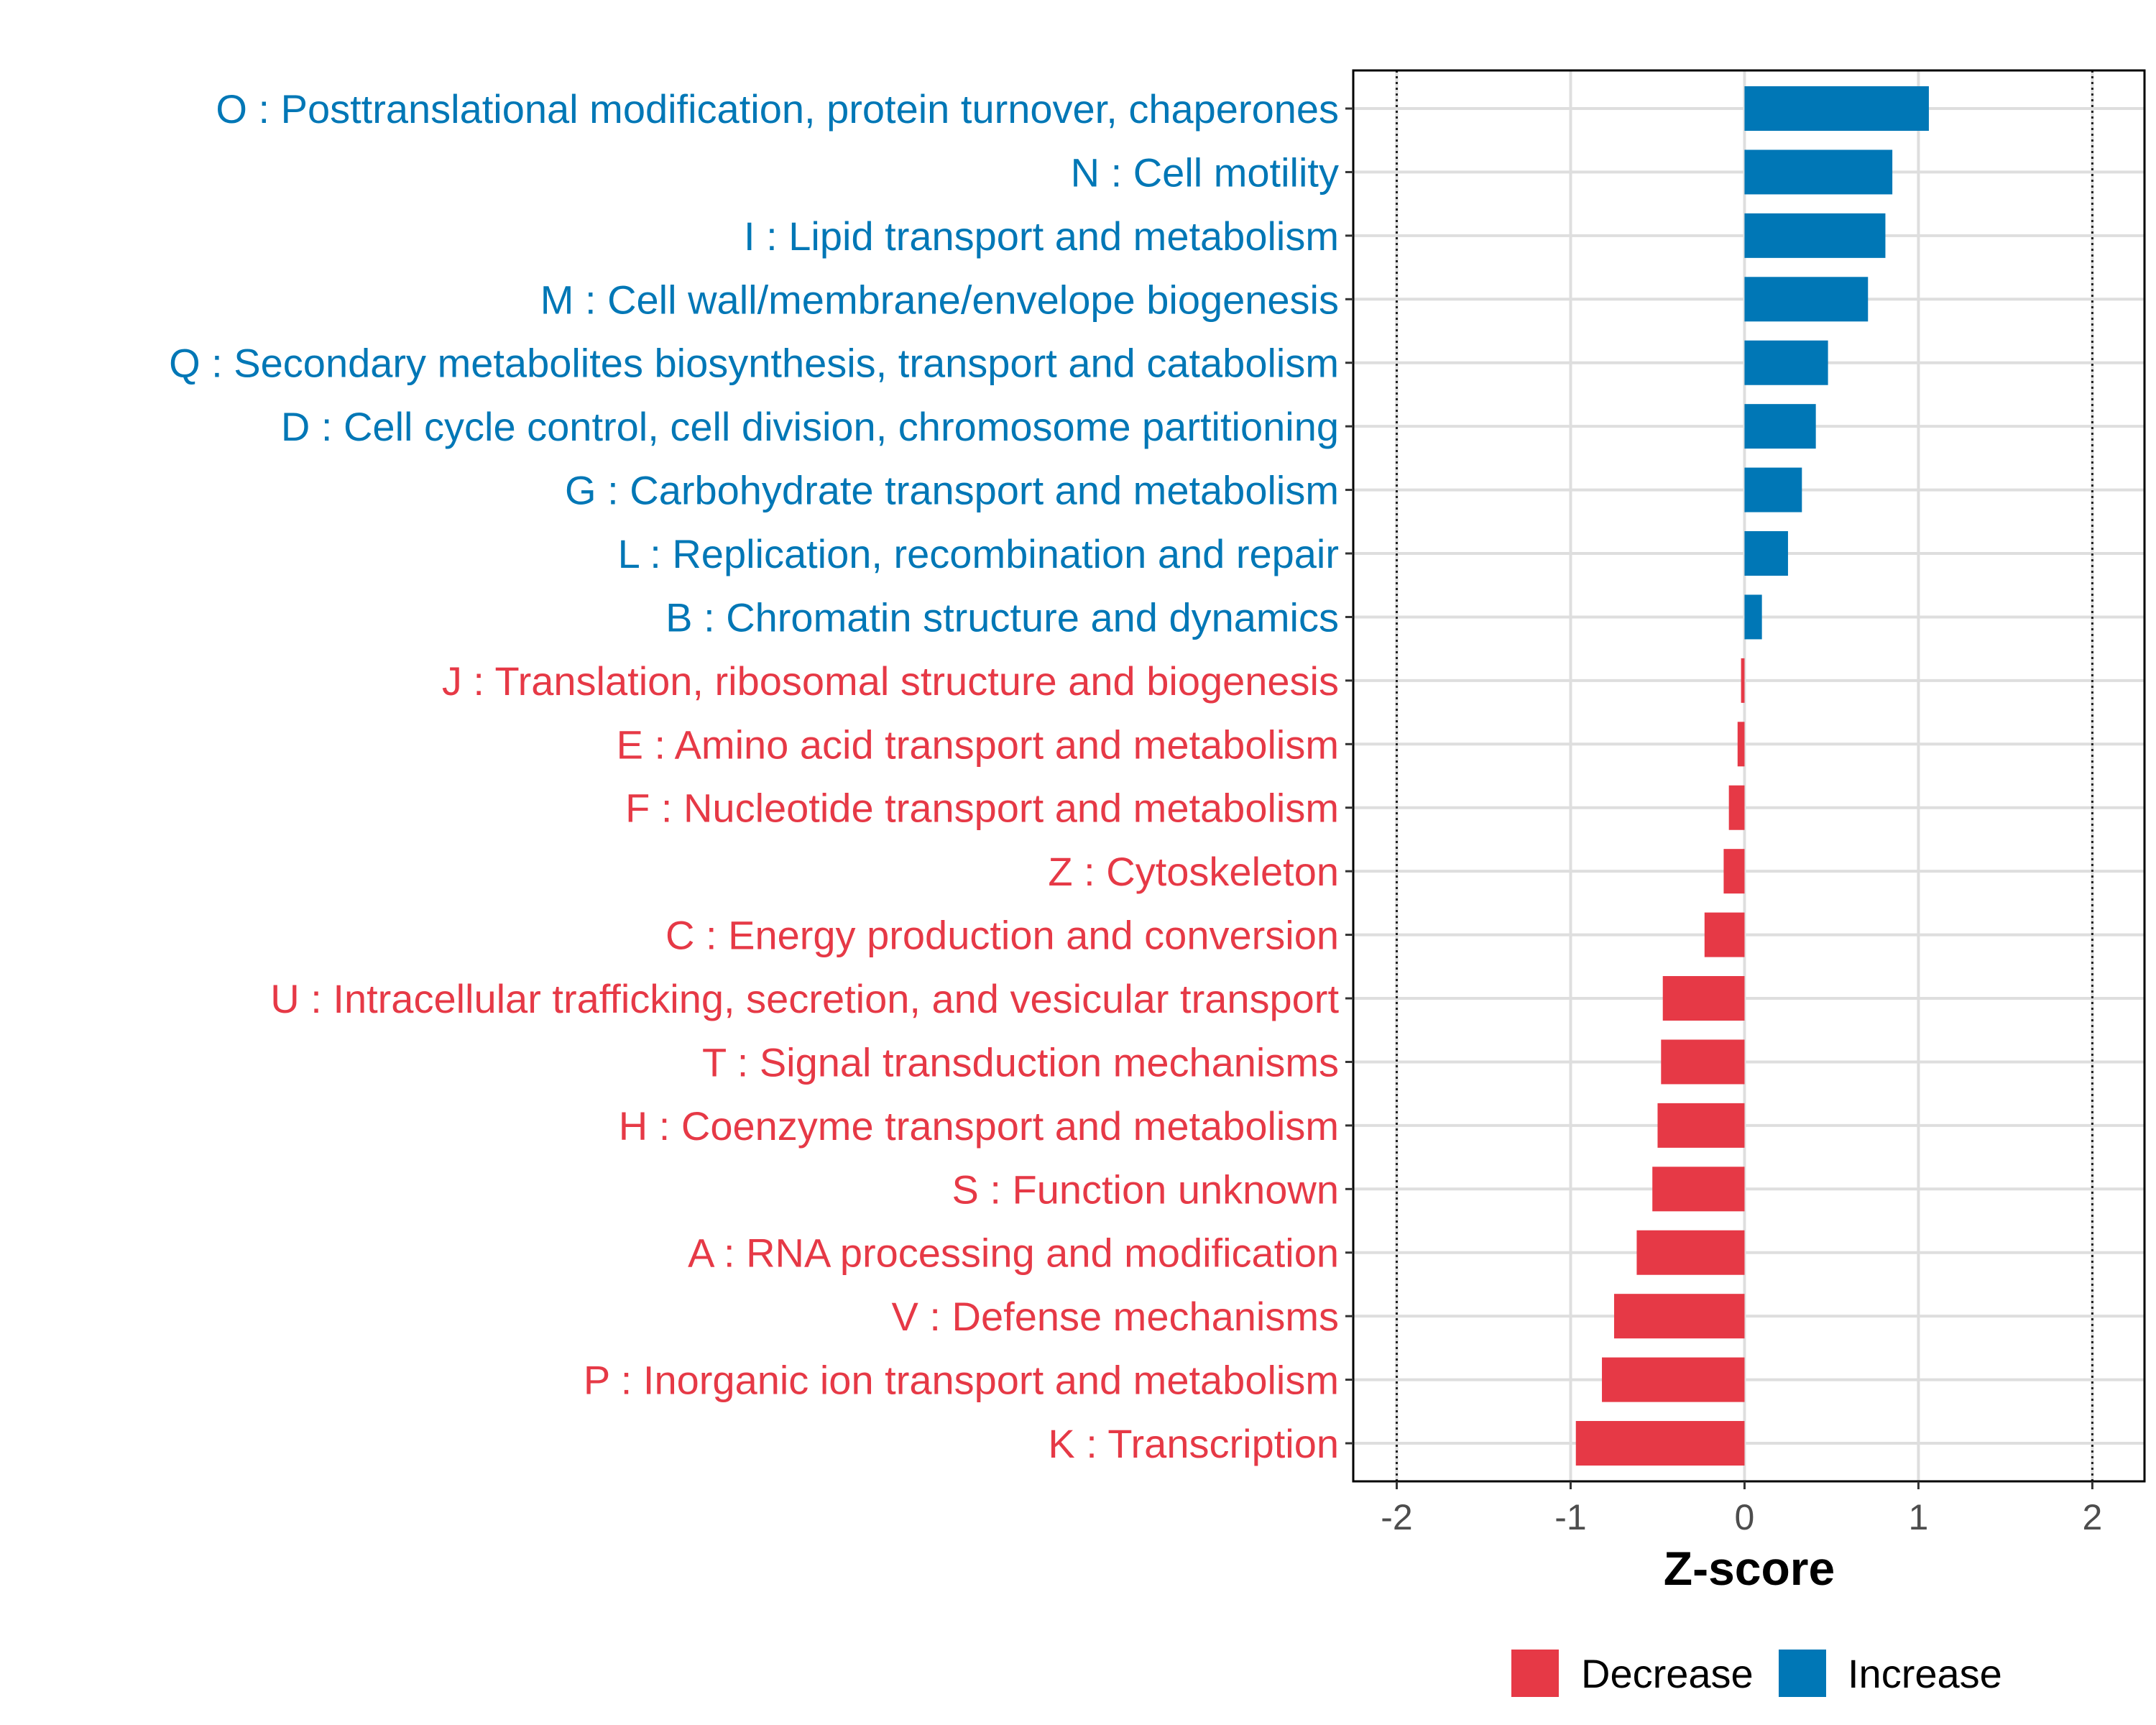 The width and height of the screenshot is (2156, 1725). What do you see at coordinates (1116, 1316) in the screenshot?
I see `category-label: V : Defense mechanisms` at bounding box center [1116, 1316].